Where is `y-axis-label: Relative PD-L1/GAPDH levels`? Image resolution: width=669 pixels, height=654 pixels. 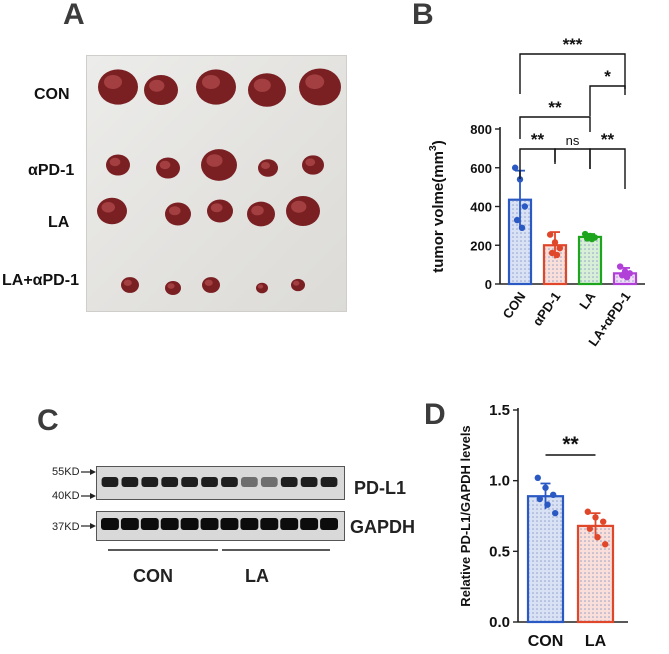
y-axis-label: Relative PD-L1/GAPDH levels is located at coordinates (465, 515).